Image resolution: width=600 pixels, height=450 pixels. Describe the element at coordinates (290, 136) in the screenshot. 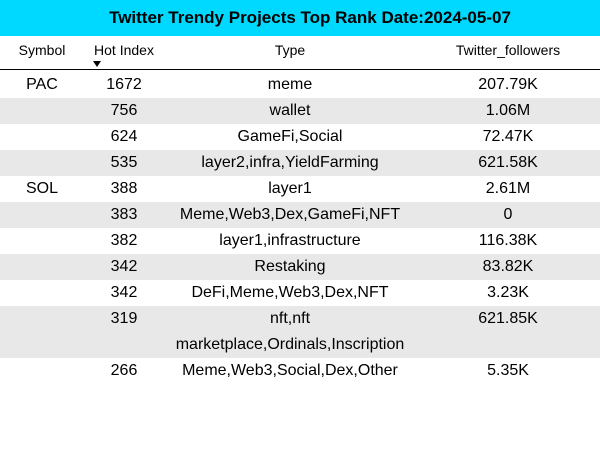

I see `cell-type: GameFi,Social` at that location.